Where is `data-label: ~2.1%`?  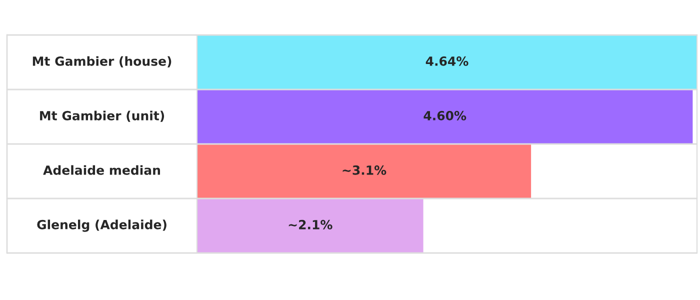
data-label: ~2.1% is located at coordinates (310, 225).